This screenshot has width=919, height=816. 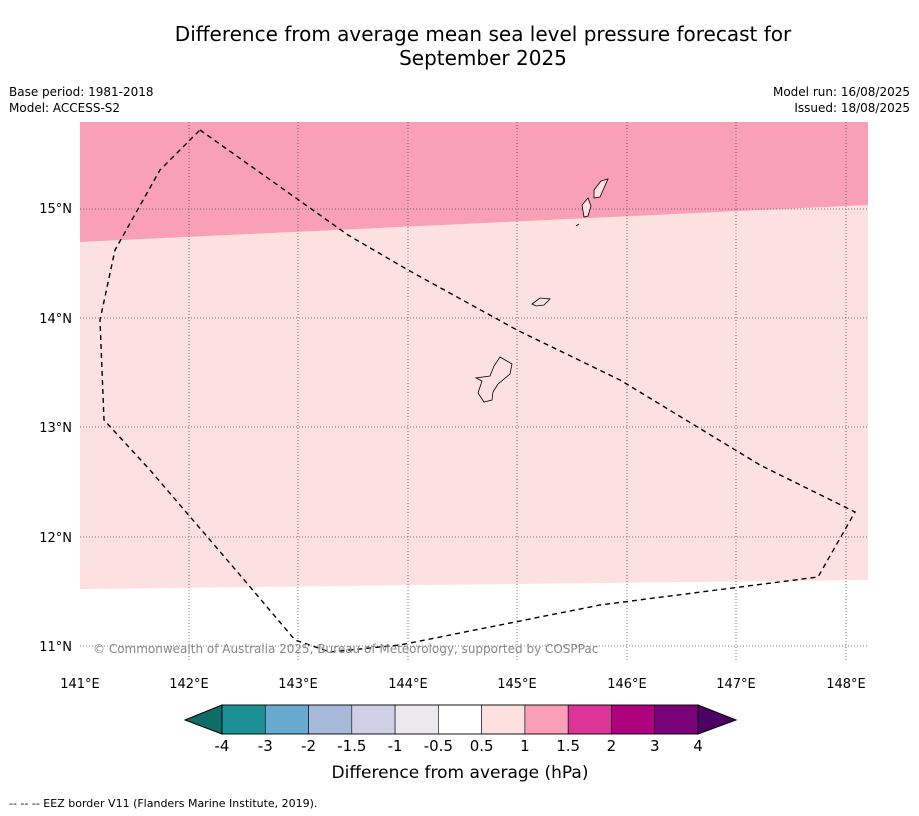 I want to click on colorbar-label: Difference from average (hPa), so click(x=460, y=773).